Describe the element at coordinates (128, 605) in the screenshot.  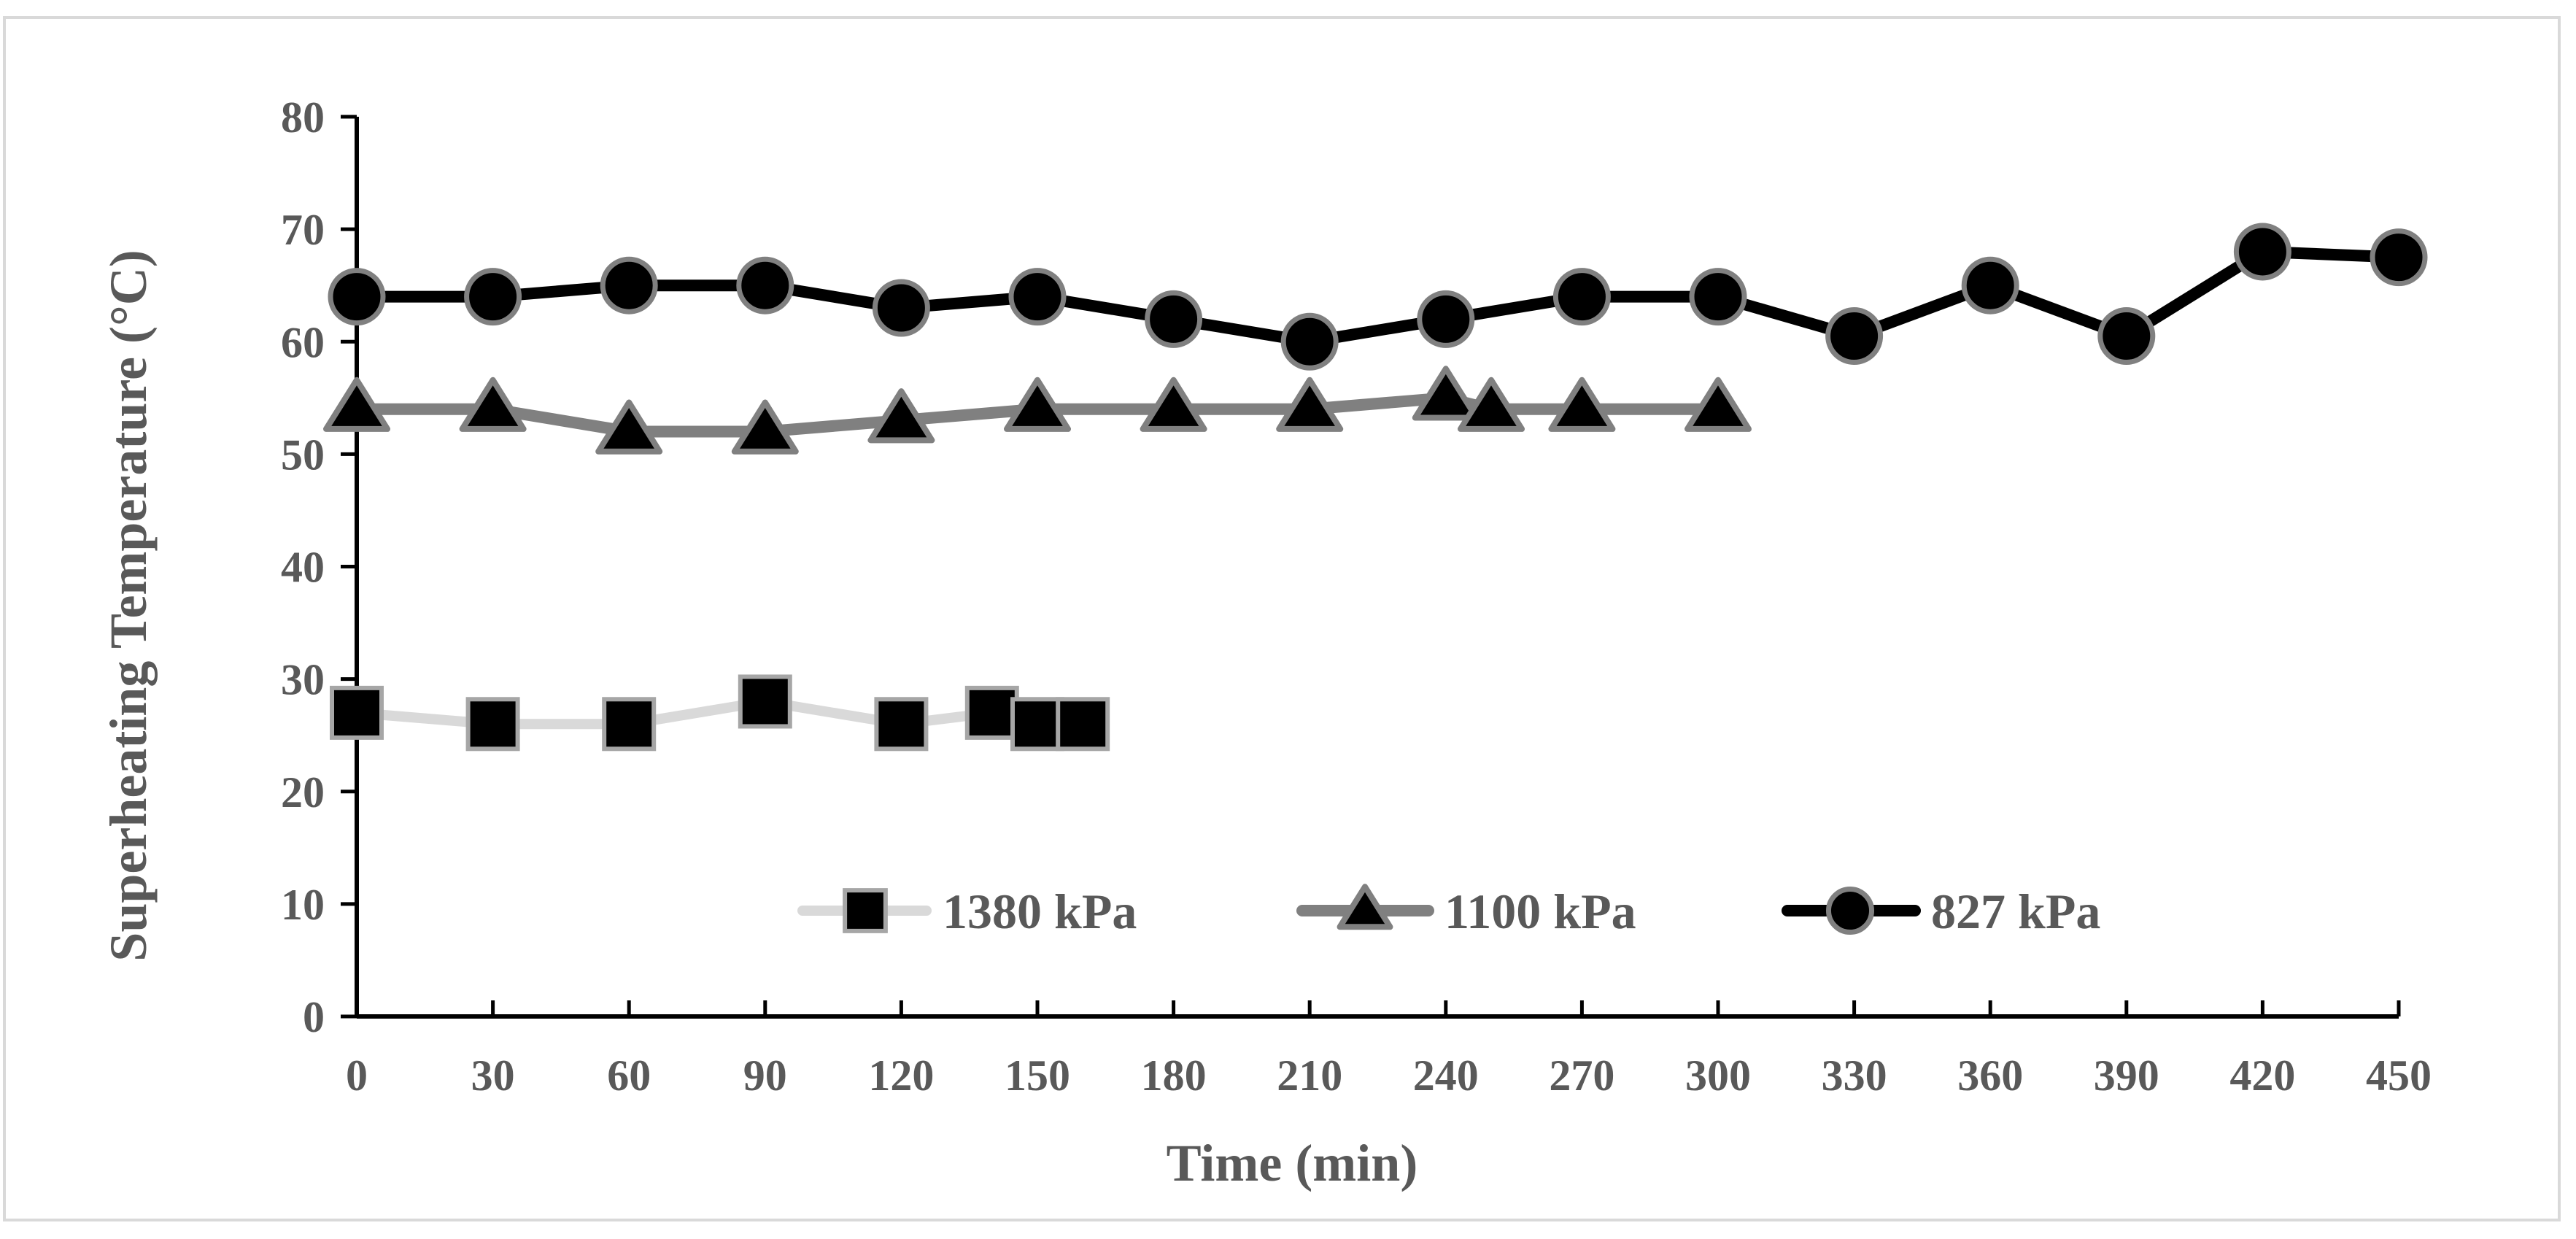
I see `y-axis-title: Superheating Temperature (°C)` at that location.